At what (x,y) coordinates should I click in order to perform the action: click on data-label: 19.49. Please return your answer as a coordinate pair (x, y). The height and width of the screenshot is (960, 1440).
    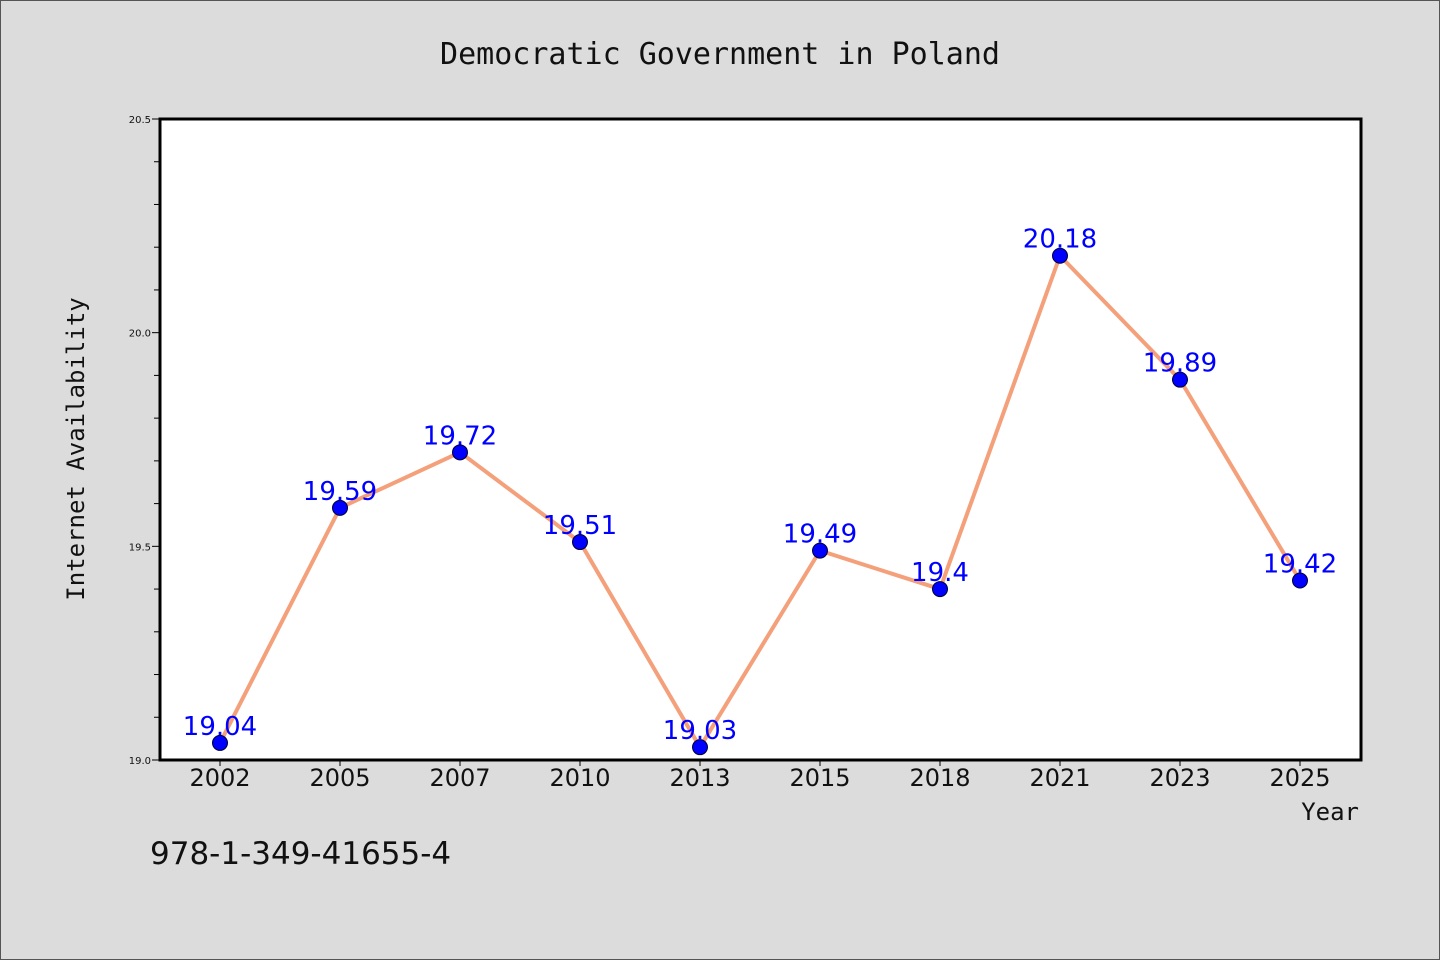
    Looking at the image, I should click on (820, 535).